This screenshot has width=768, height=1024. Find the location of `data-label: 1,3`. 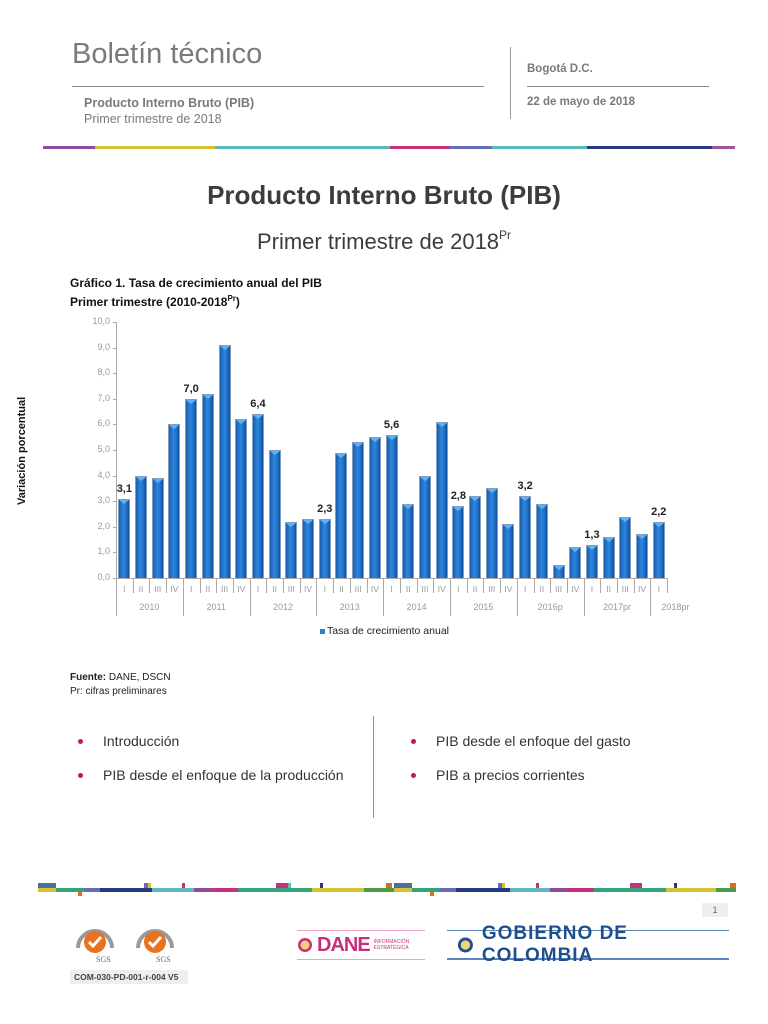

data-label: 1,3 is located at coordinates (592, 534).